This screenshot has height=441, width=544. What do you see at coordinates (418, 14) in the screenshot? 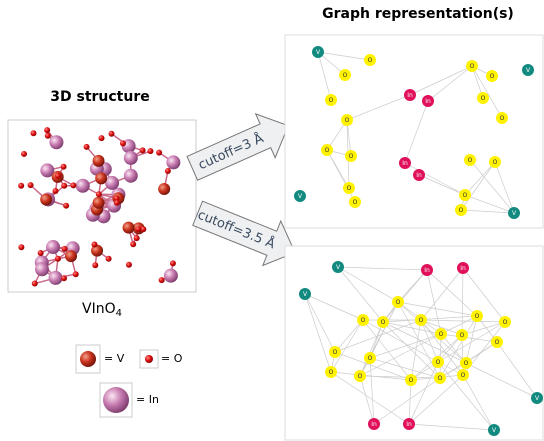
I see `title: Graph representation(s)` at bounding box center [418, 14].